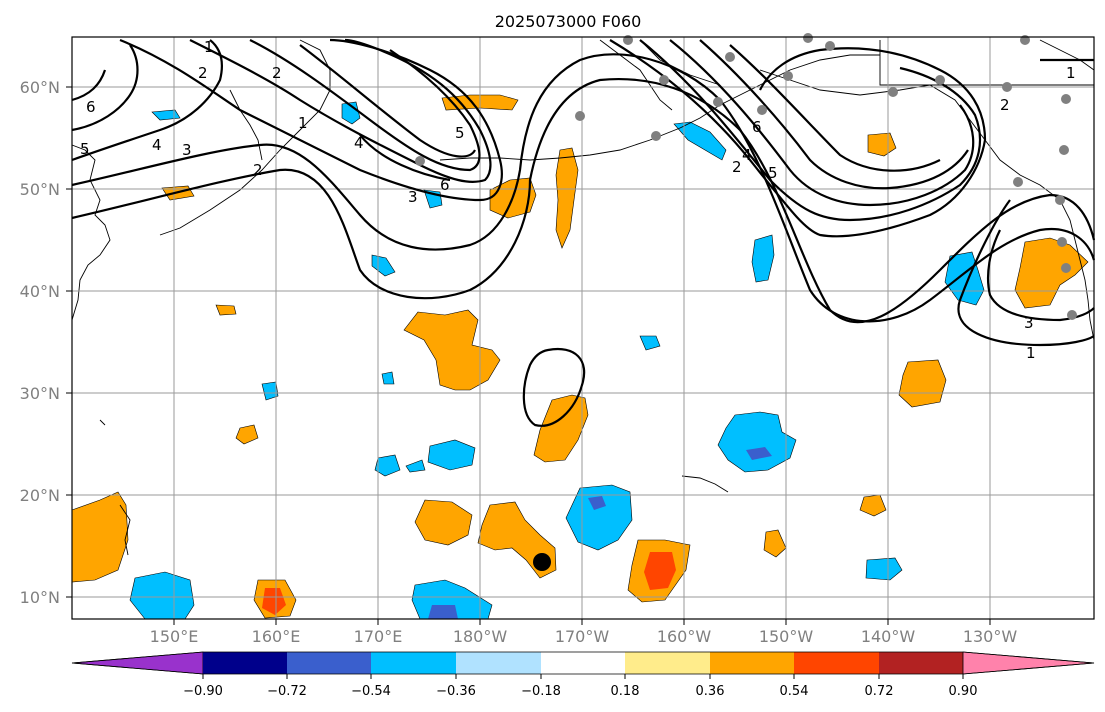 The width and height of the screenshot is (1105, 712). What do you see at coordinates (794, 691) in the screenshot?
I see `colorbar-tick-label: 0.54` at bounding box center [794, 691].